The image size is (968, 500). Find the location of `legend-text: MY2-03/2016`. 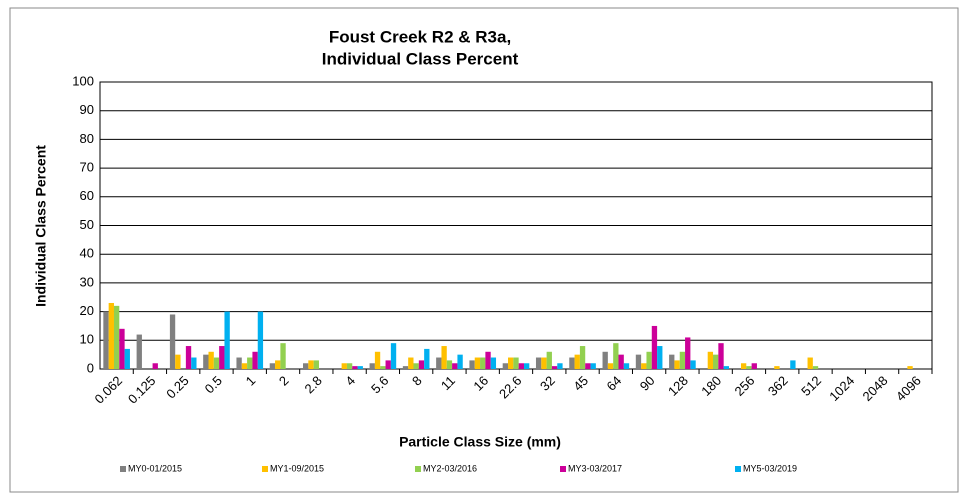

legend-text: MY2-03/2016 is located at coordinates (450, 468).